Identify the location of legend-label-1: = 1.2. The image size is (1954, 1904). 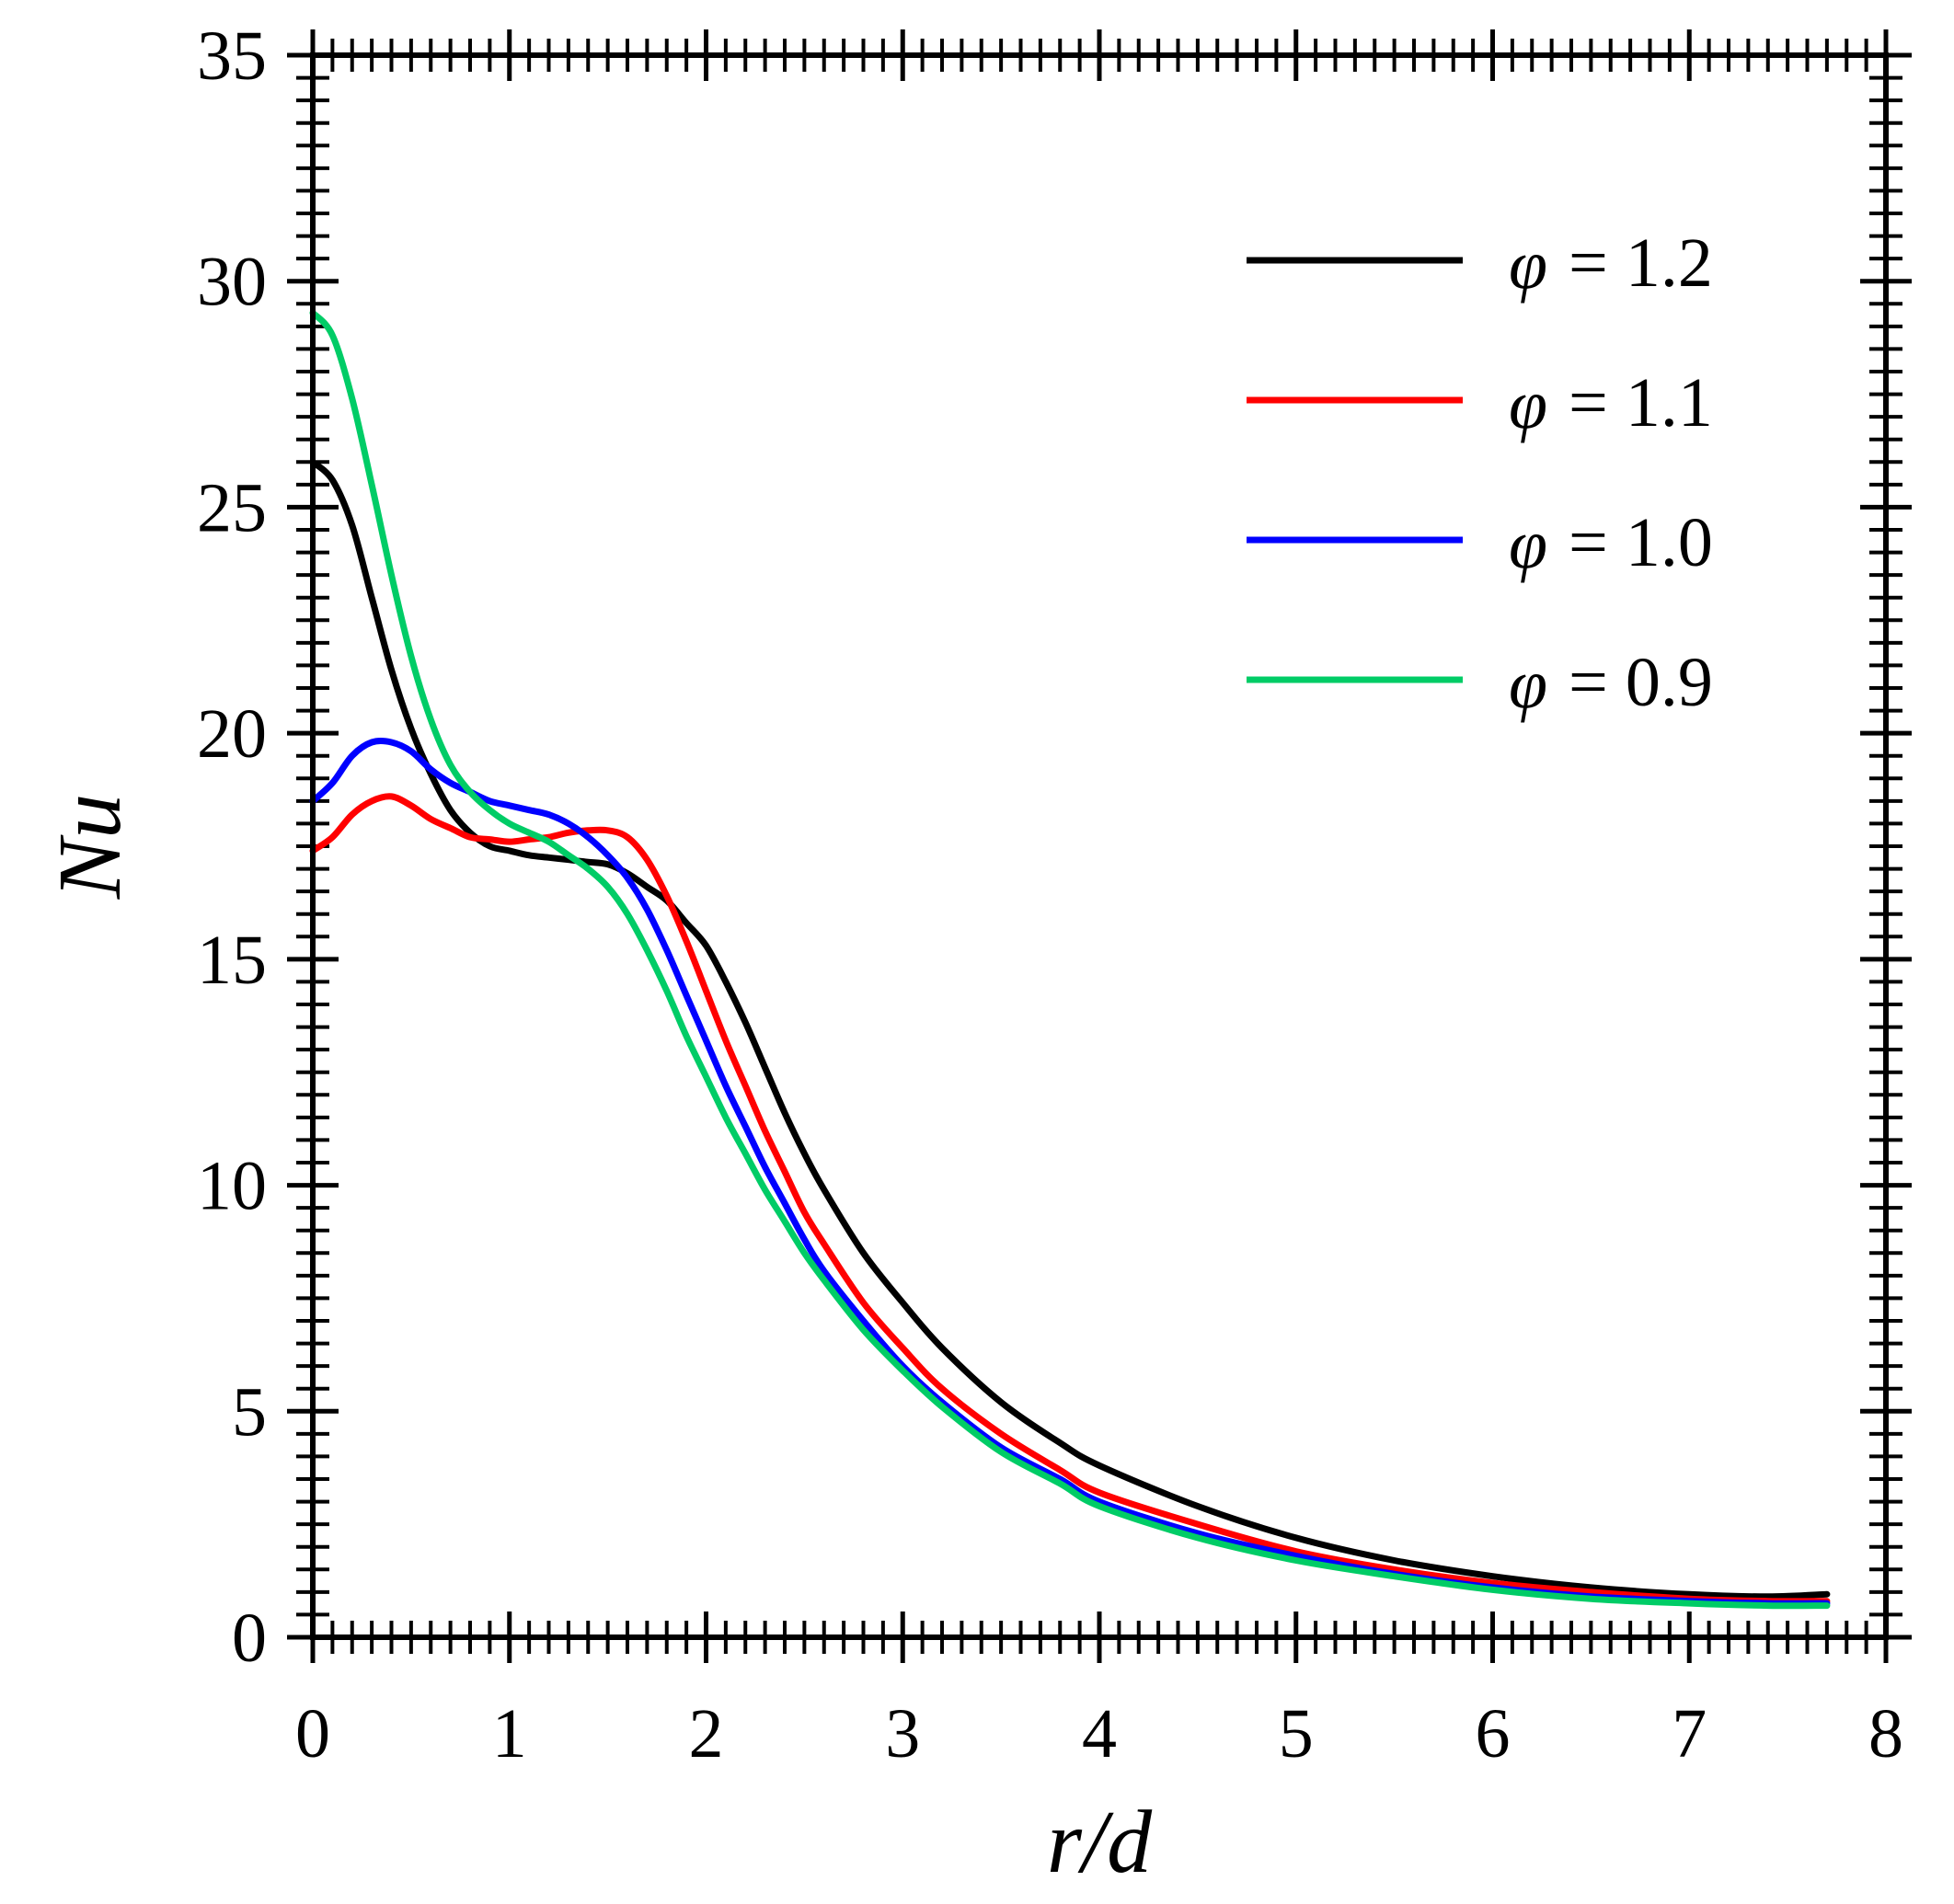
(1641, 263).